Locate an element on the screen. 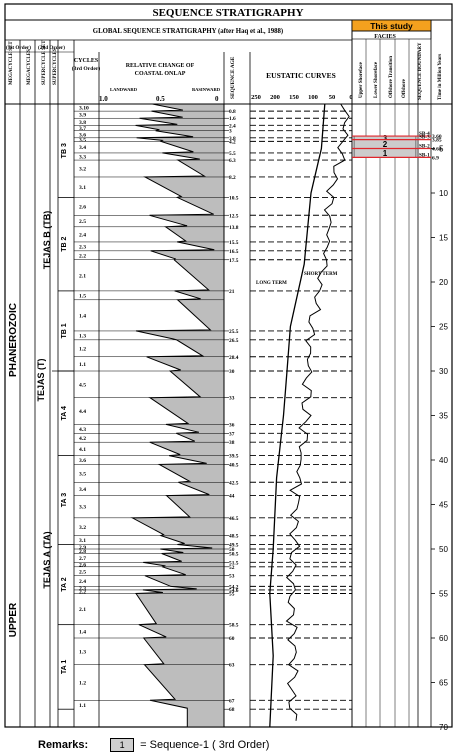  short-term-label: SHORT TERM is located at coordinates (321, 274).